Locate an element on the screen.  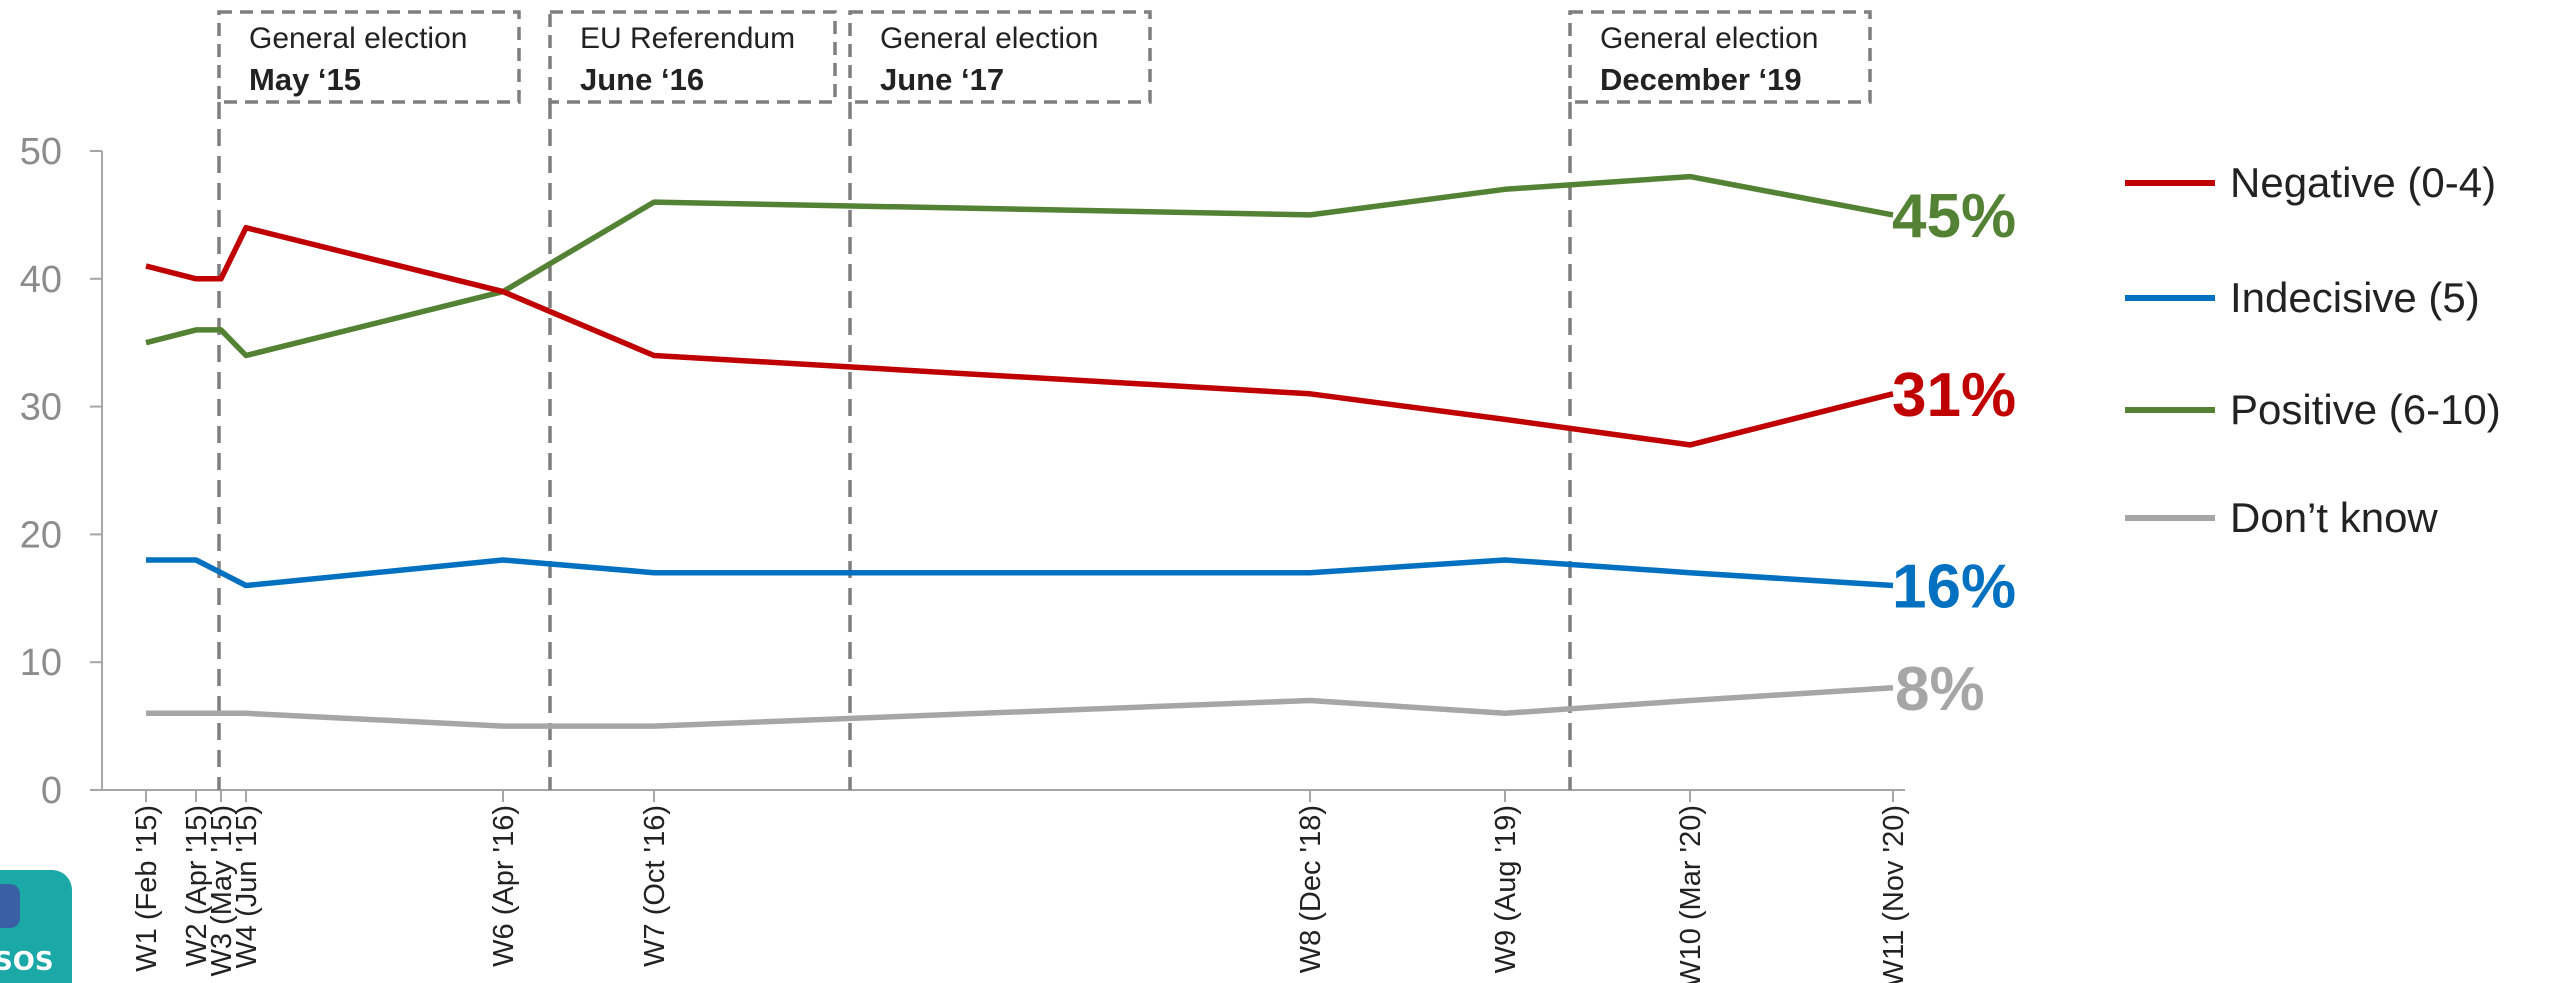
legend-label: Don’t know is located at coordinates (2334, 517).